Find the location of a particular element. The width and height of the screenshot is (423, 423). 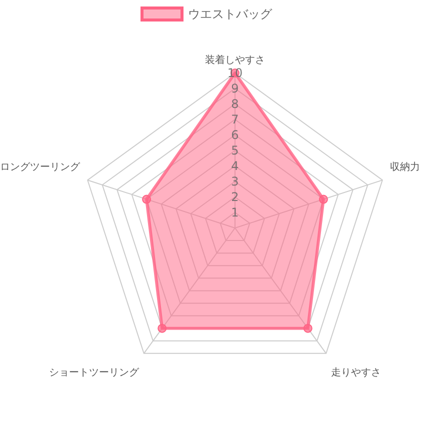

legend-label: ウエストバッグ is located at coordinates (230, 14).